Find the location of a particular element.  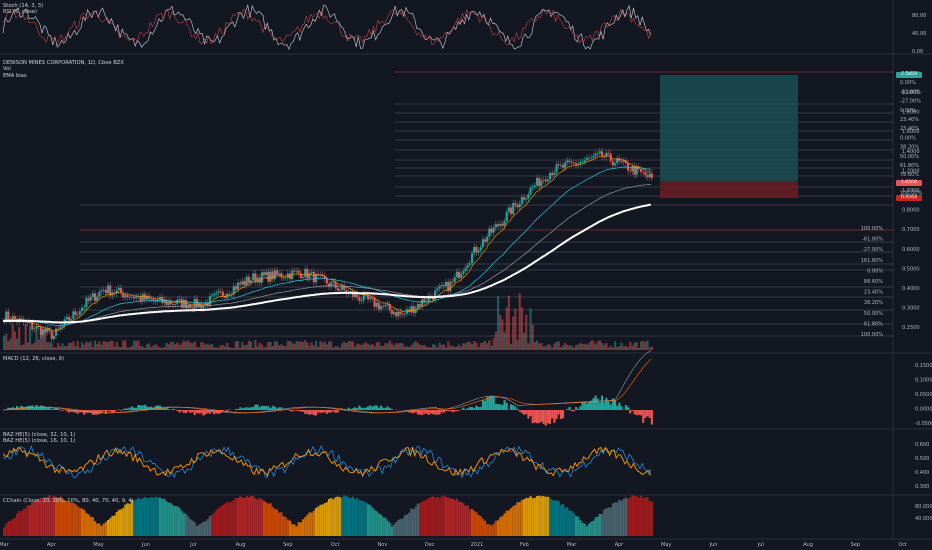

stop-zone is located at coordinates (729, 189).